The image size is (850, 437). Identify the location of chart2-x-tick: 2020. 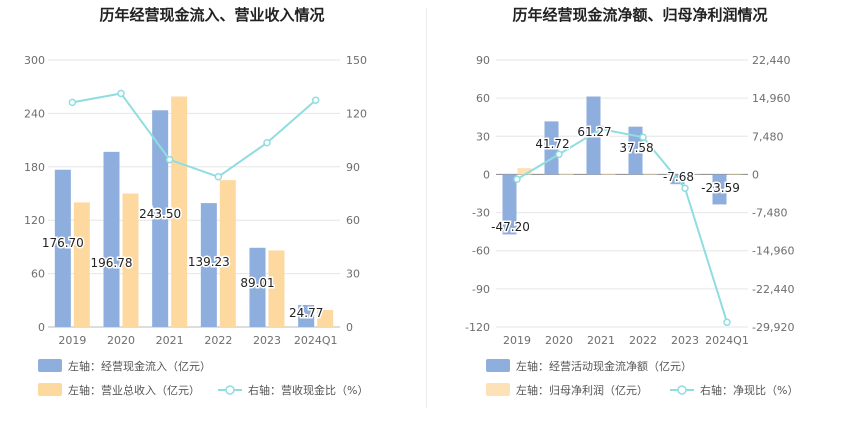
(559, 340).